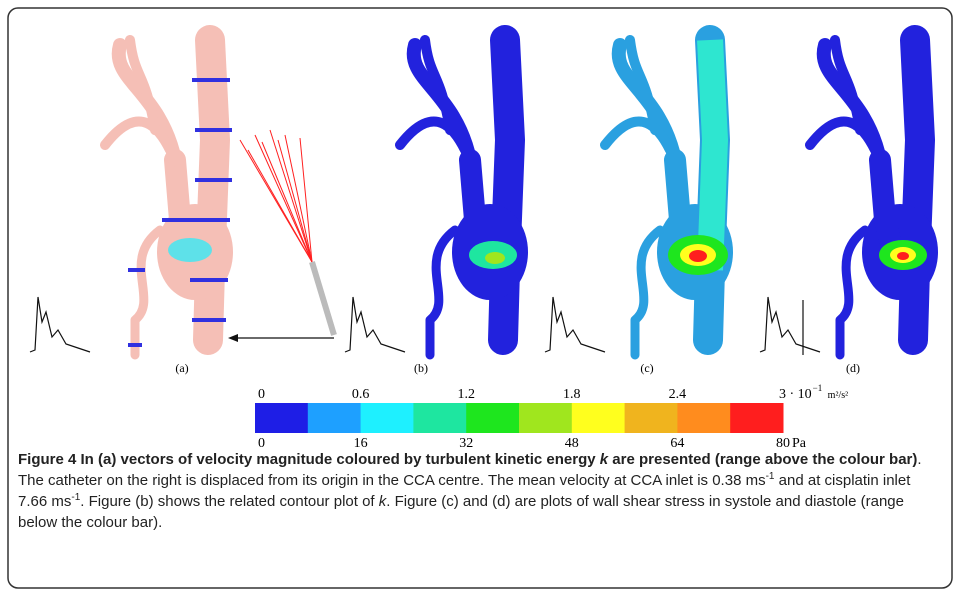 The height and width of the screenshot is (594, 960). What do you see at coordinates (677, 443) in the screenshot?
I see `colorbar-bottom-label: 64` at bounding box center [677, 443].